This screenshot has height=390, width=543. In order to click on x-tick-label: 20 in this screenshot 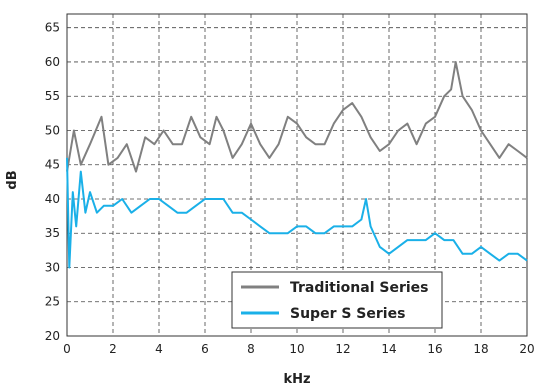, I will do `click(526, 349)`.